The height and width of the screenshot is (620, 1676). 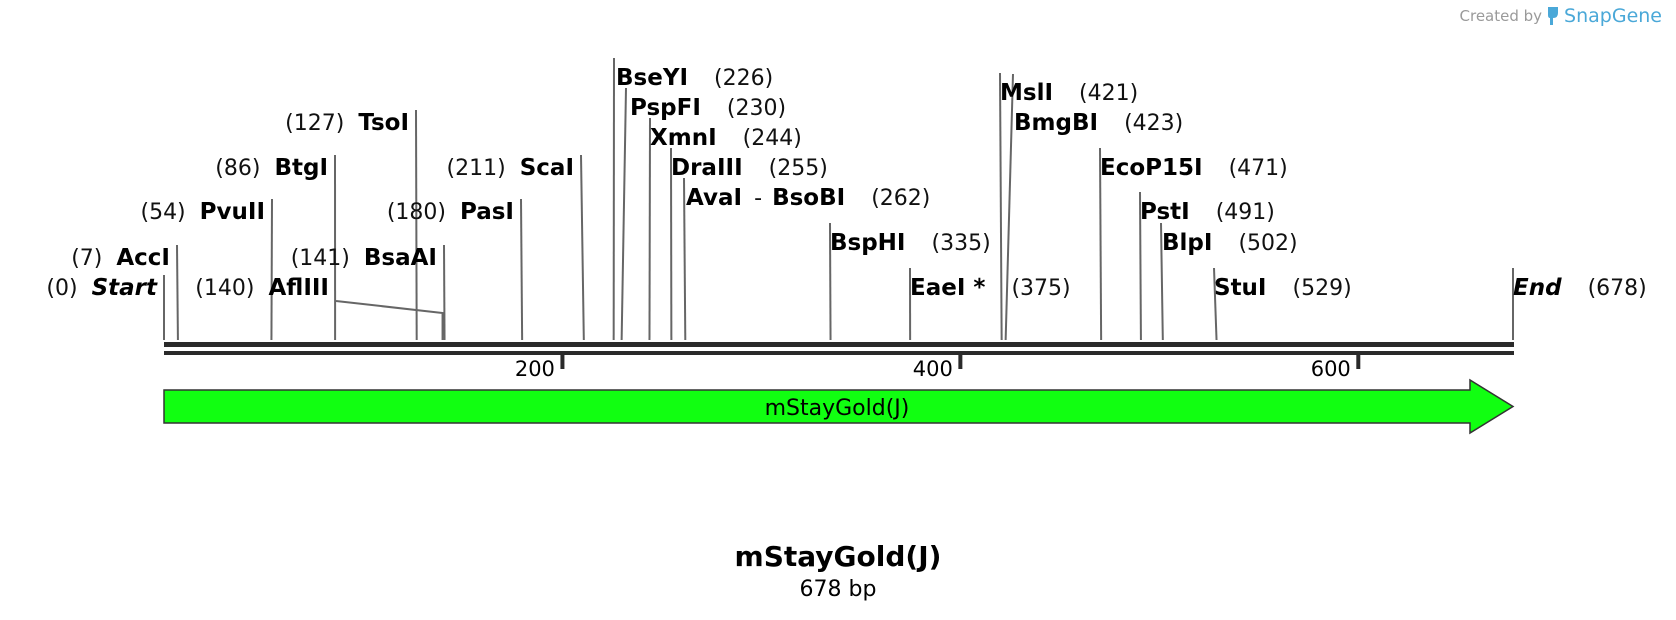 I want to click on site-pasi: PasI (180), so click(x=450, y=212).